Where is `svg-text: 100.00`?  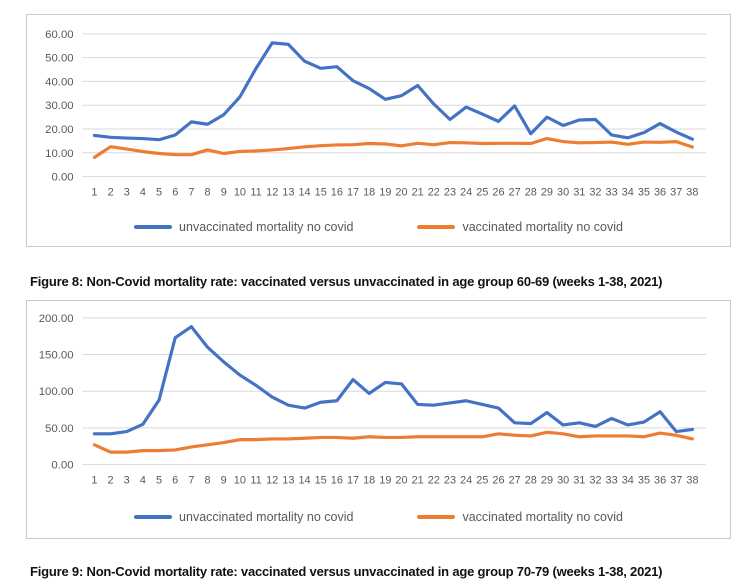 svg-text: 100.00 is located at coordinates (56, 392).